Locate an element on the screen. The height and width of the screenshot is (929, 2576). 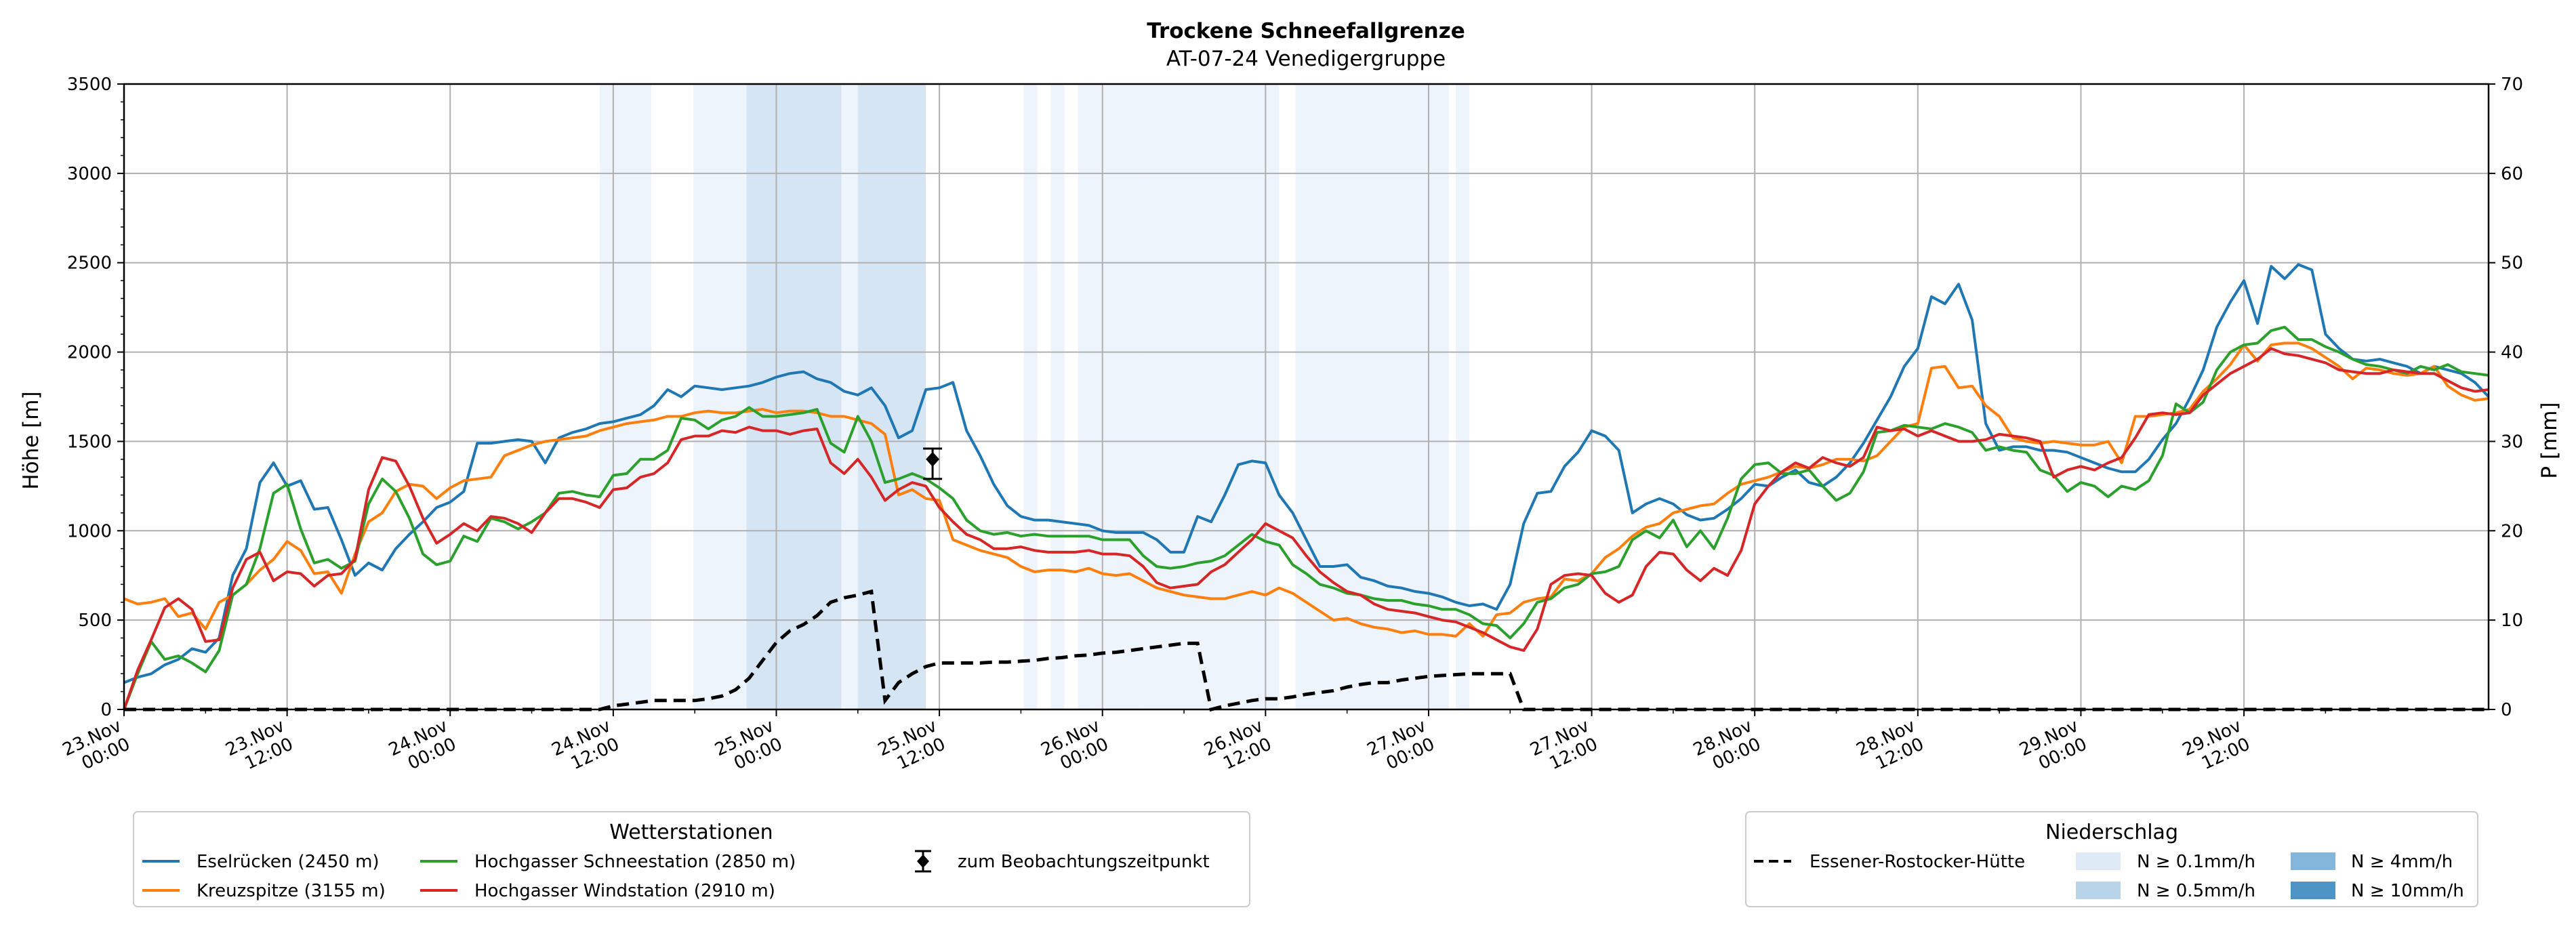
observation-marker is located at coordinates (933, 463).